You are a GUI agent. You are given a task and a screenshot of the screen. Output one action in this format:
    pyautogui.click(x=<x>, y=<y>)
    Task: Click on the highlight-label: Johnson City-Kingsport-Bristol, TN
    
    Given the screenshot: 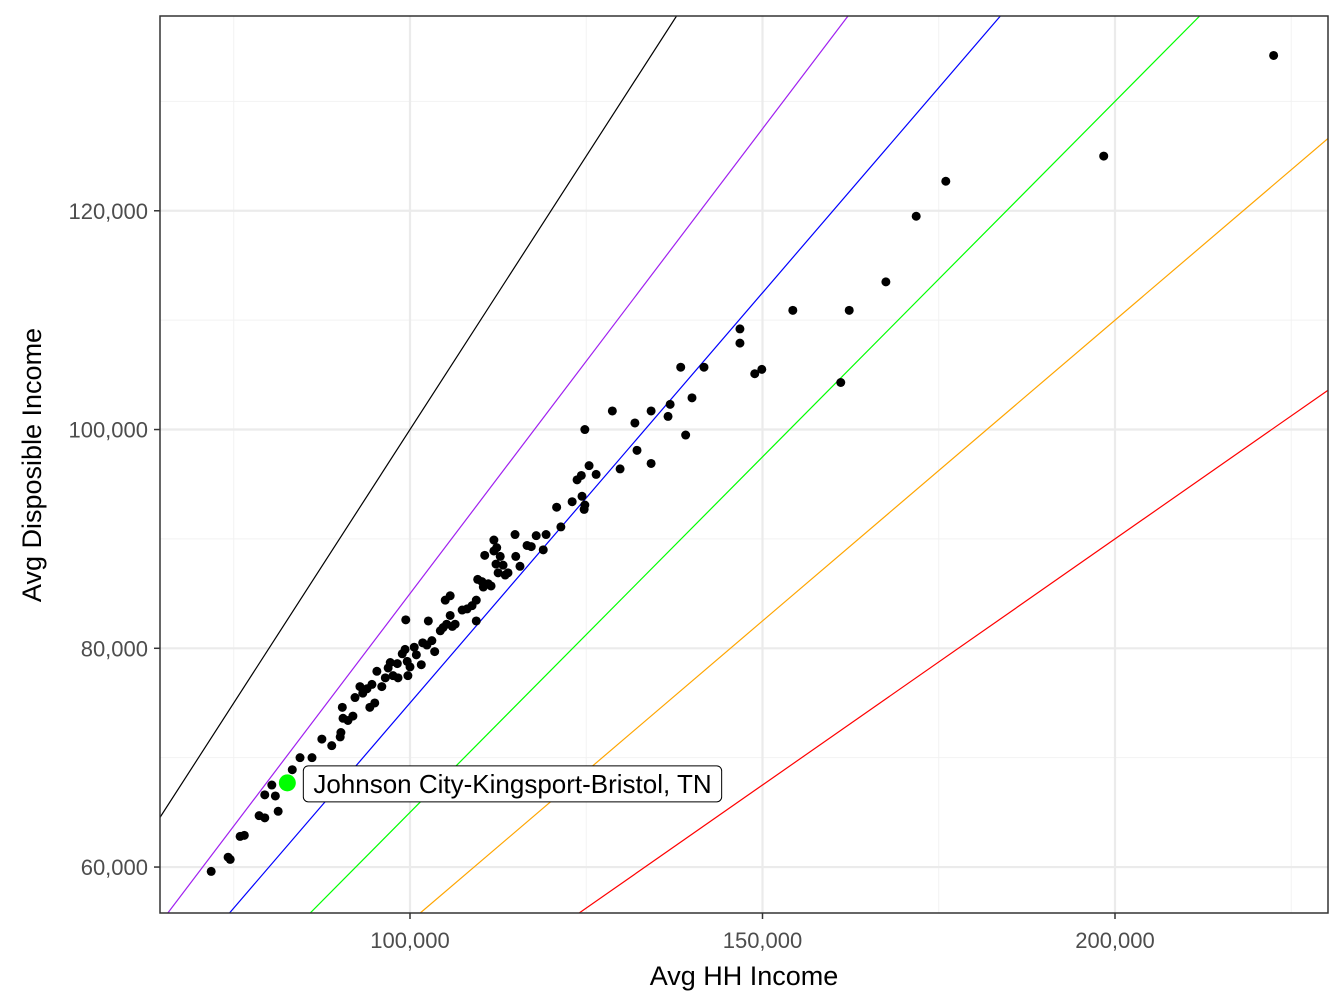 What is the action you would take?
    pyautogui.click(x=512, y=784)
    